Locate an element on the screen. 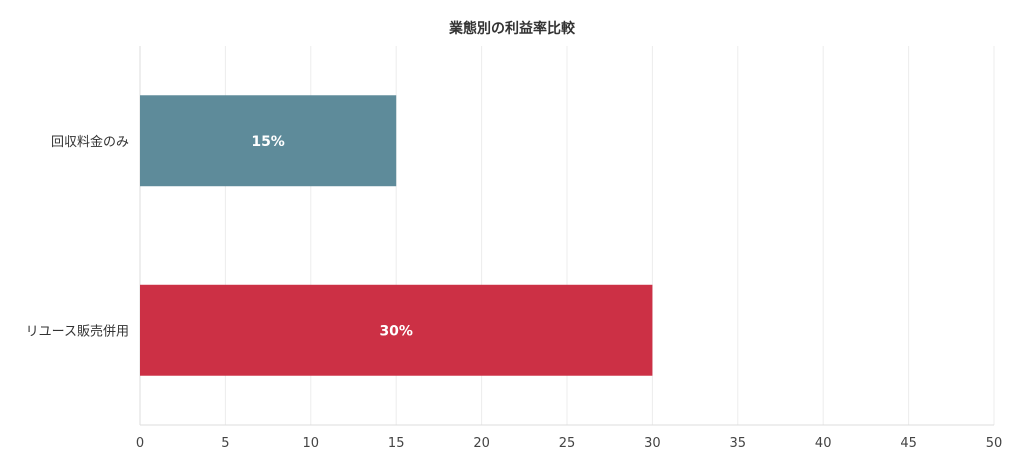 The height and width of the screenshot is (470, 1024). x-tick-label: 25 is located at coordinates (567, 443).